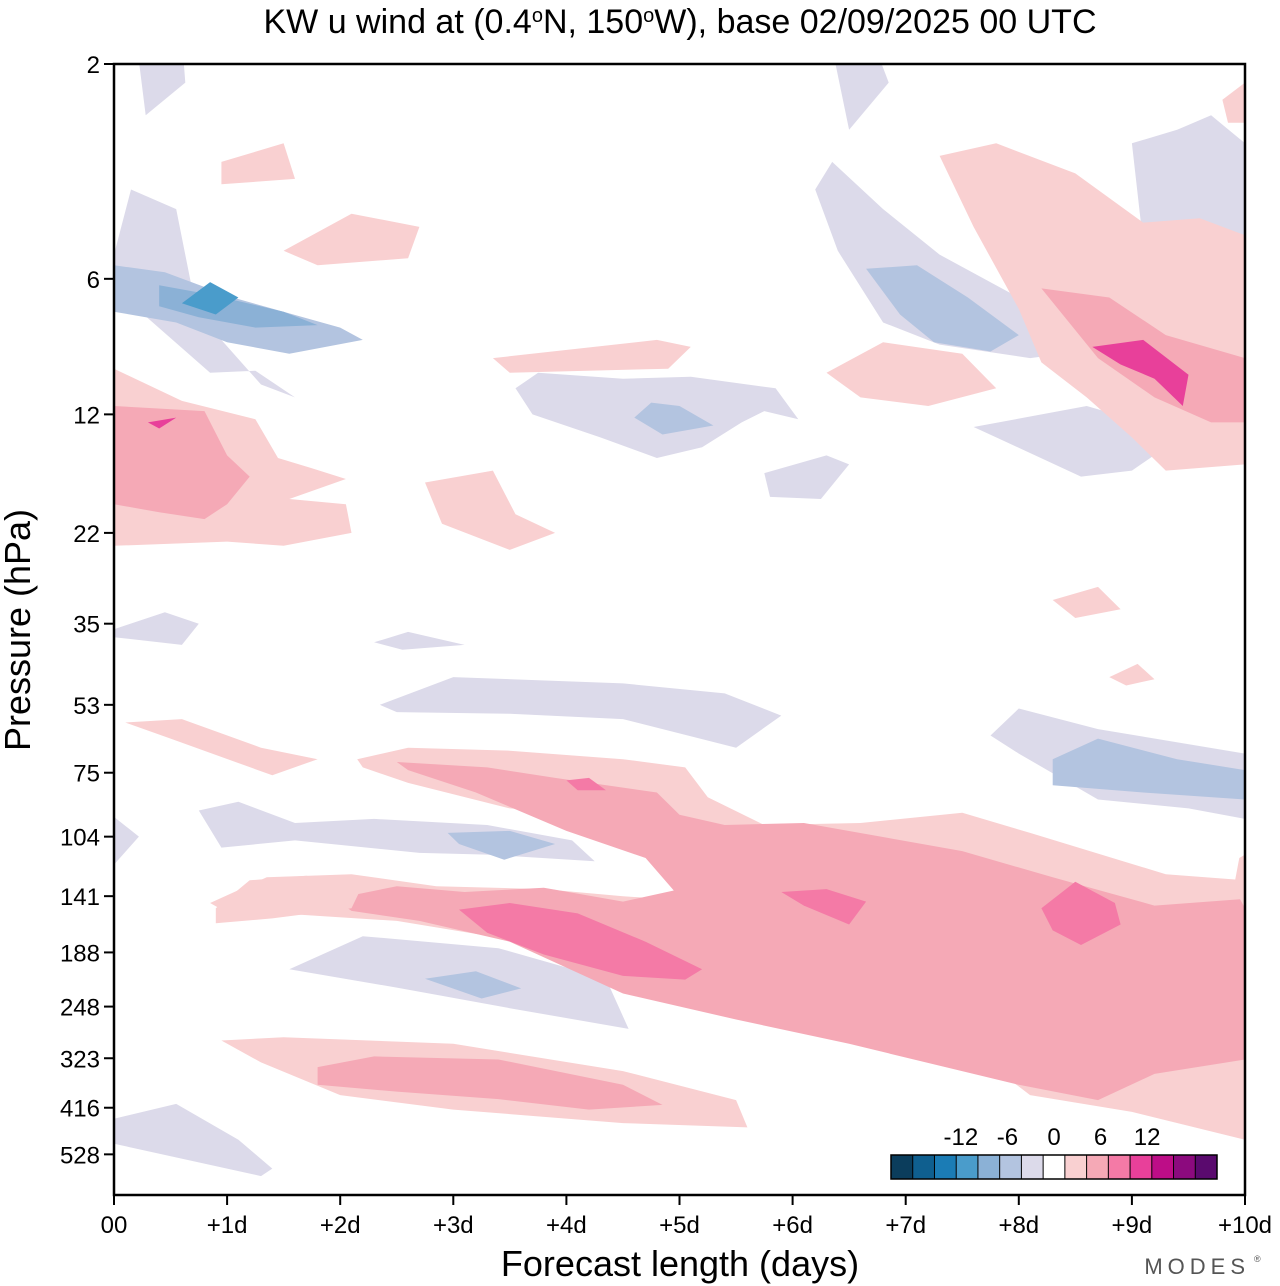 The image size is (1280, 1286). I want to click on colorbar-label: -6, so click(1007, 1137).